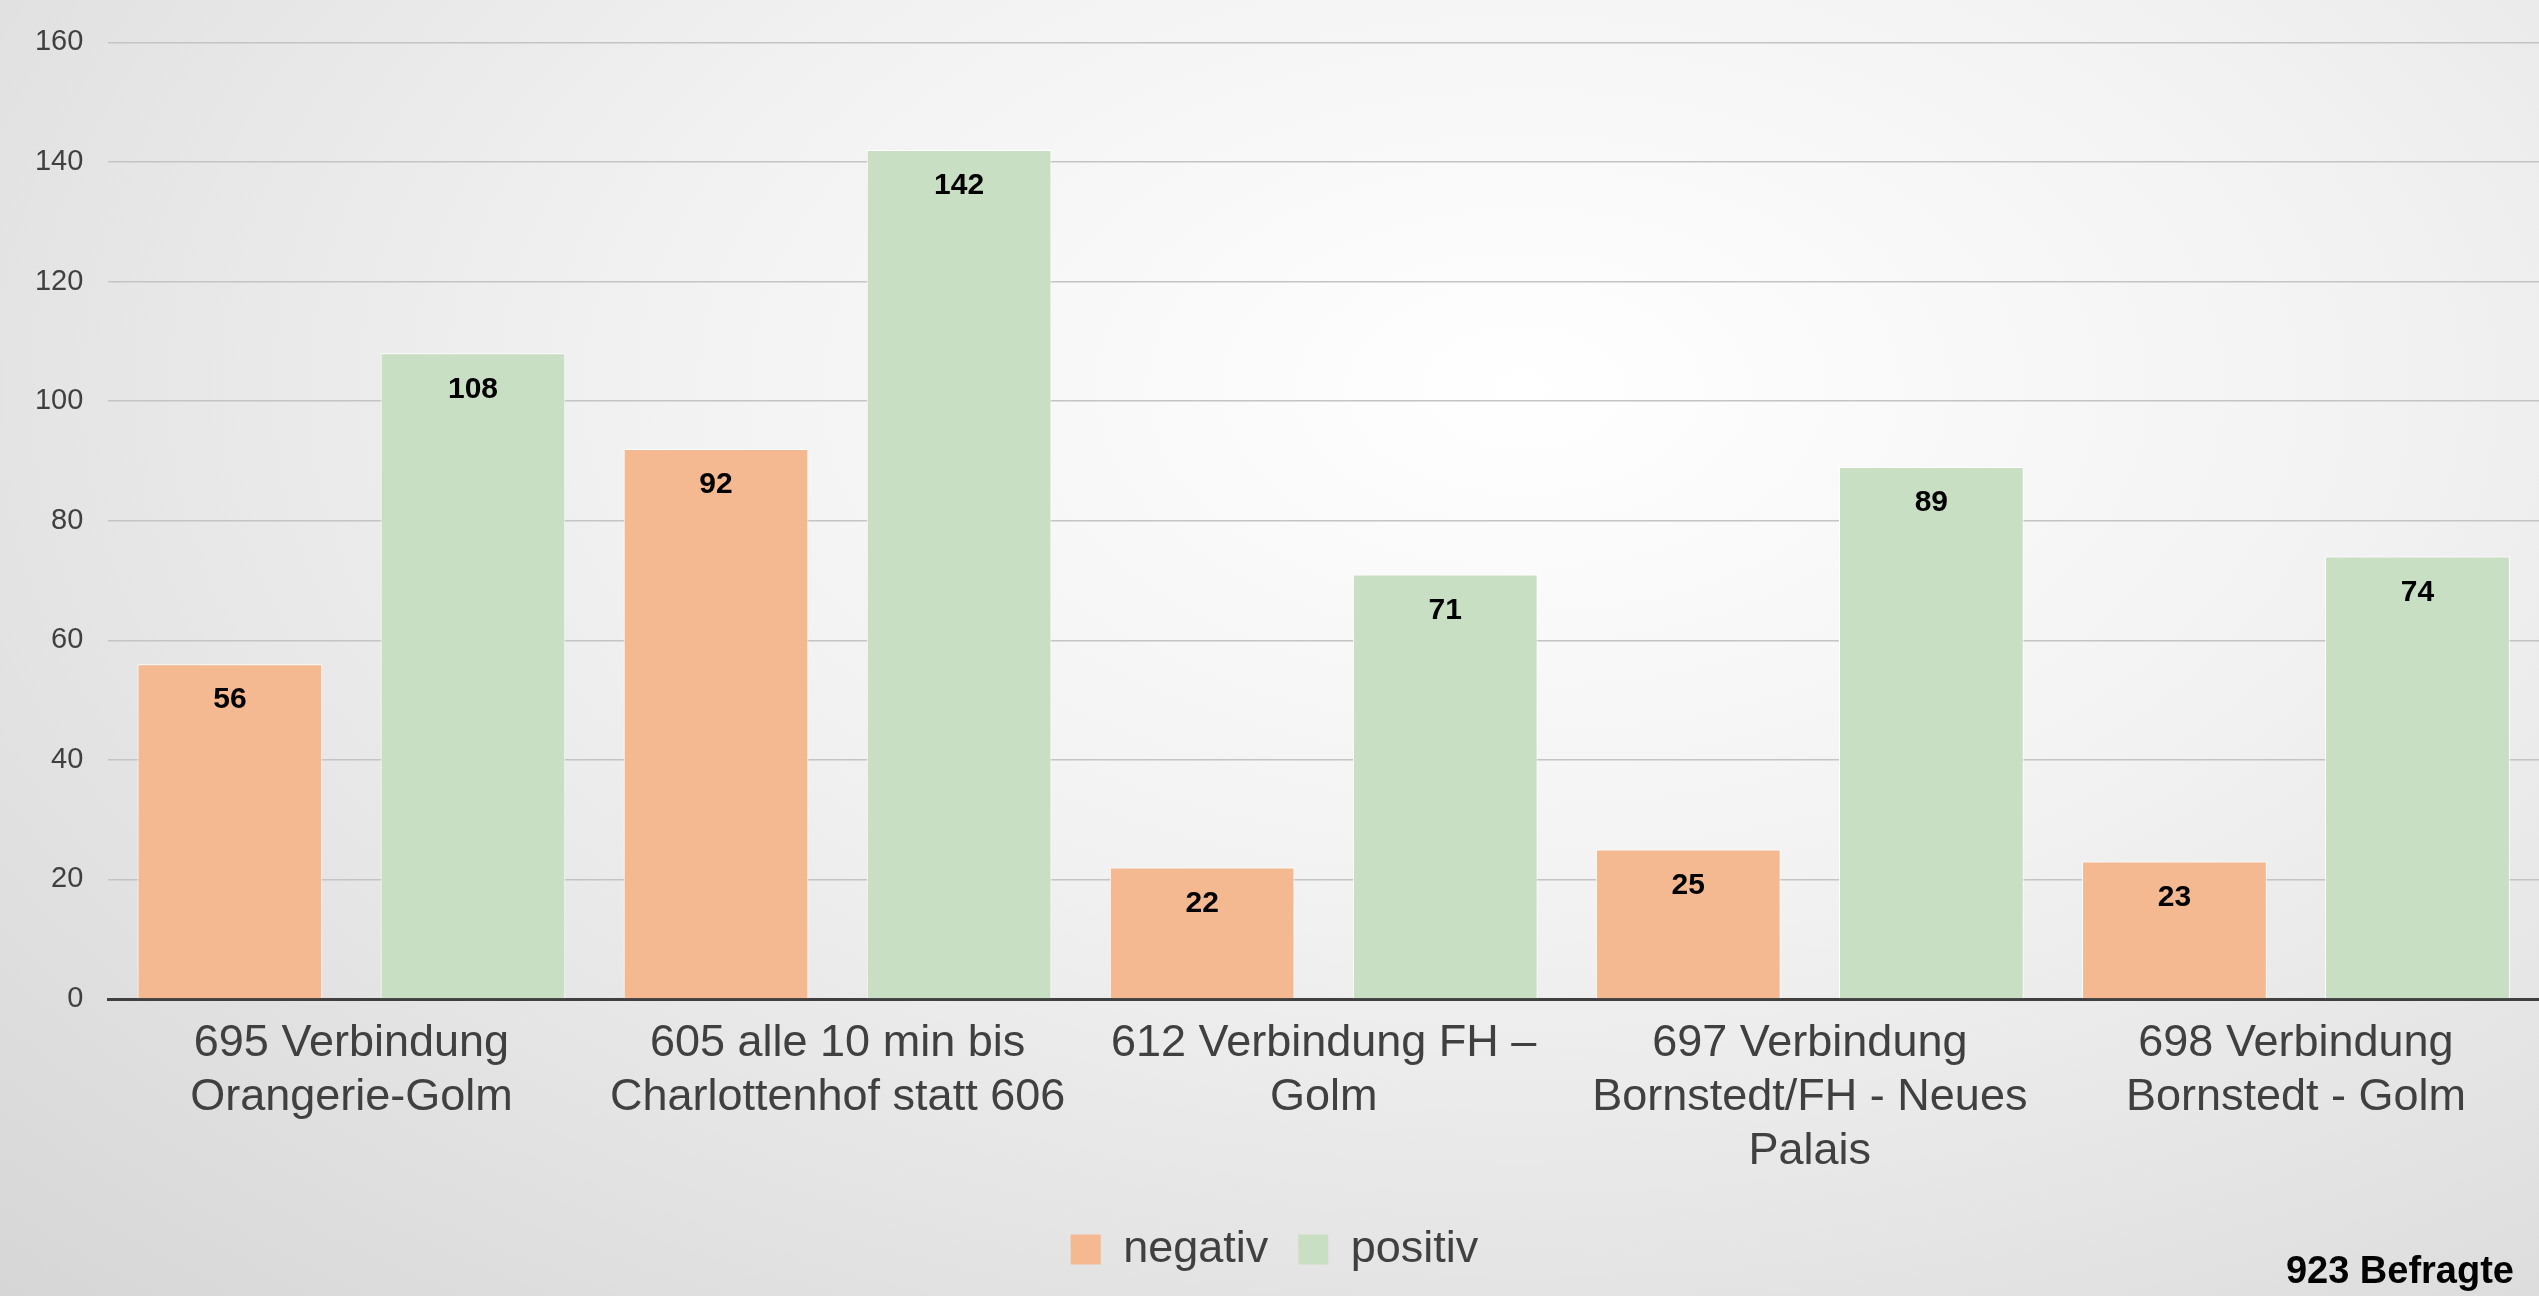  Describe the element at coordinates (1810, 1095) in the screenshot. I see `x-tick-label: 697 Verbindung Bornstedt/FH - Neues Palais` at that location.